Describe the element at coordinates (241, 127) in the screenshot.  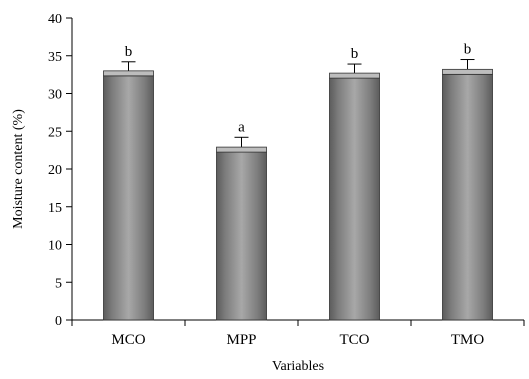
I see `significance-label: a` at that location.